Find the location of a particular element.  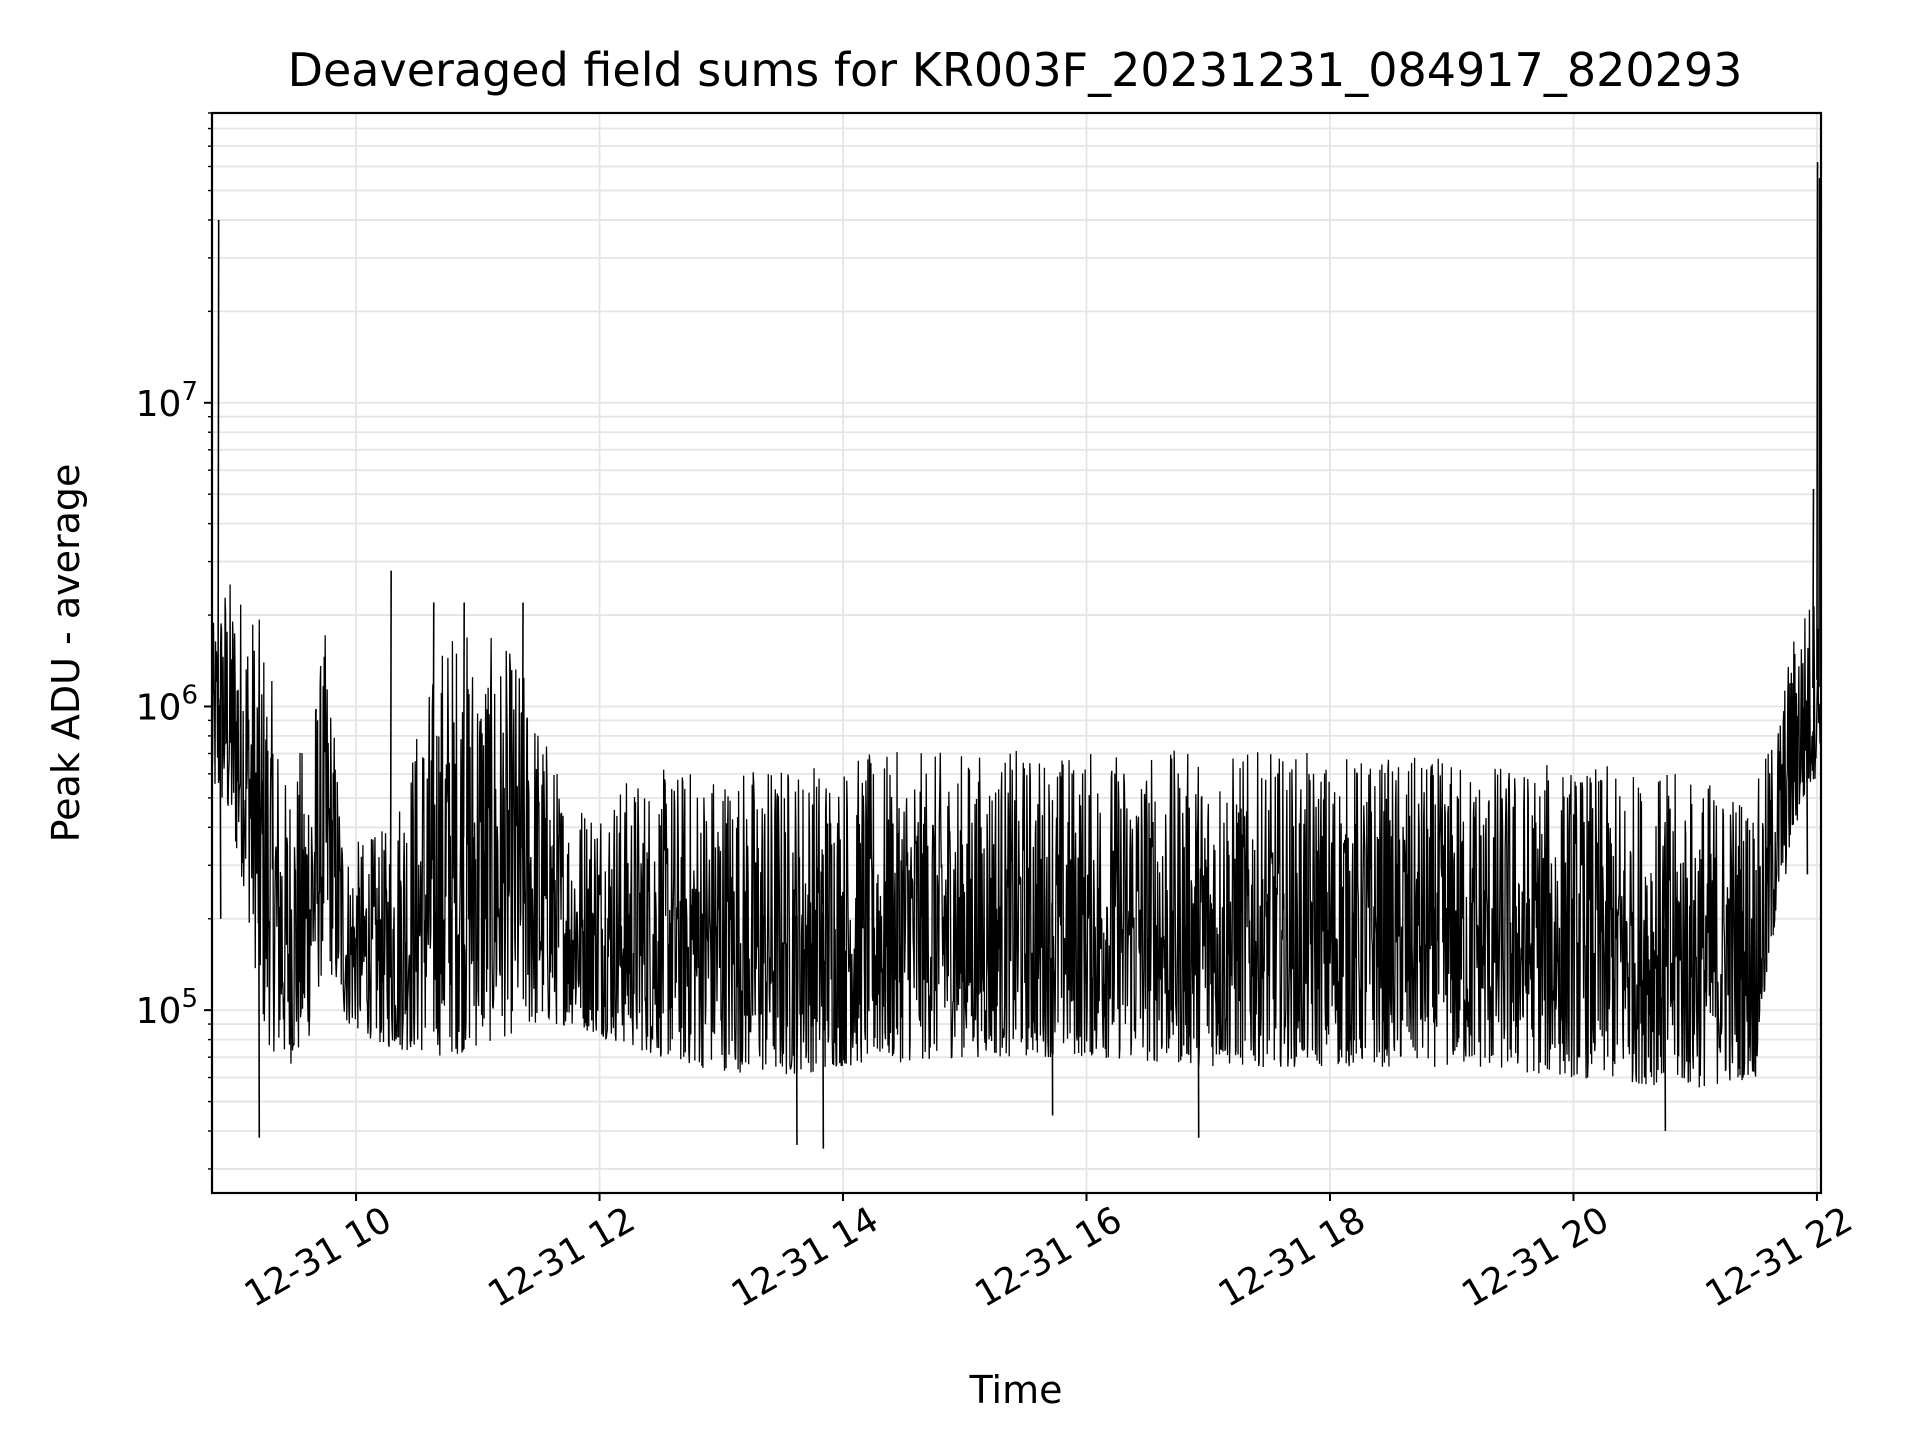

x-tick-label: 12-31 18 is located at coordinates (1292, 1257).